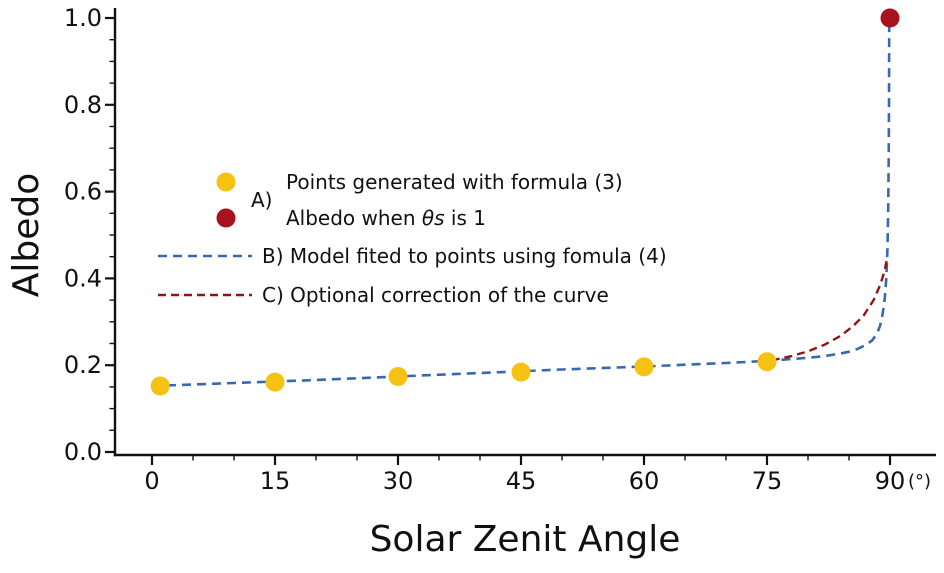  I want to click on x-tick-label: 0, so click(151, 481).